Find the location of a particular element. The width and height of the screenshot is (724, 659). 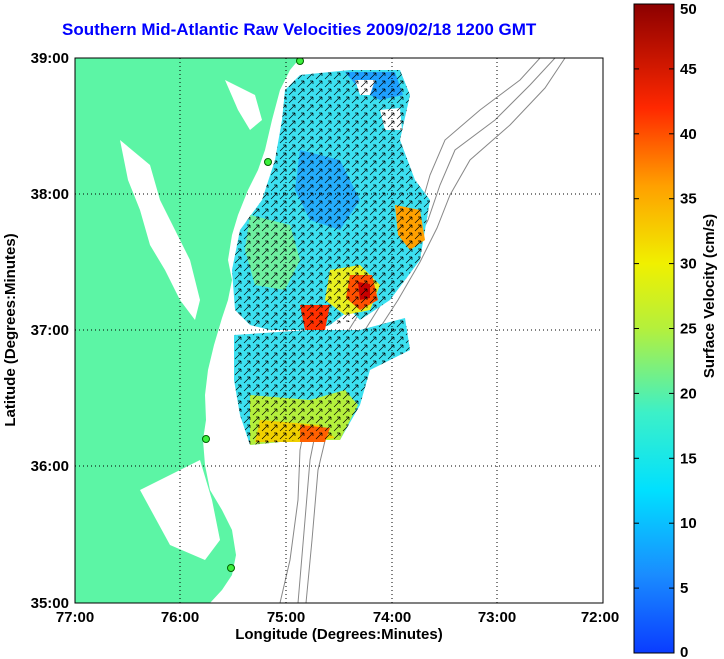

y-tick: 37:00 is located at coordinates (50, 330).